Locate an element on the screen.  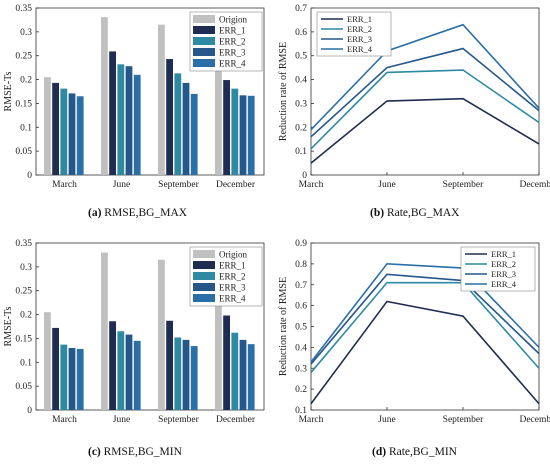
y-axis-label: RMSE-Ts is located at coordinates (8, 91).